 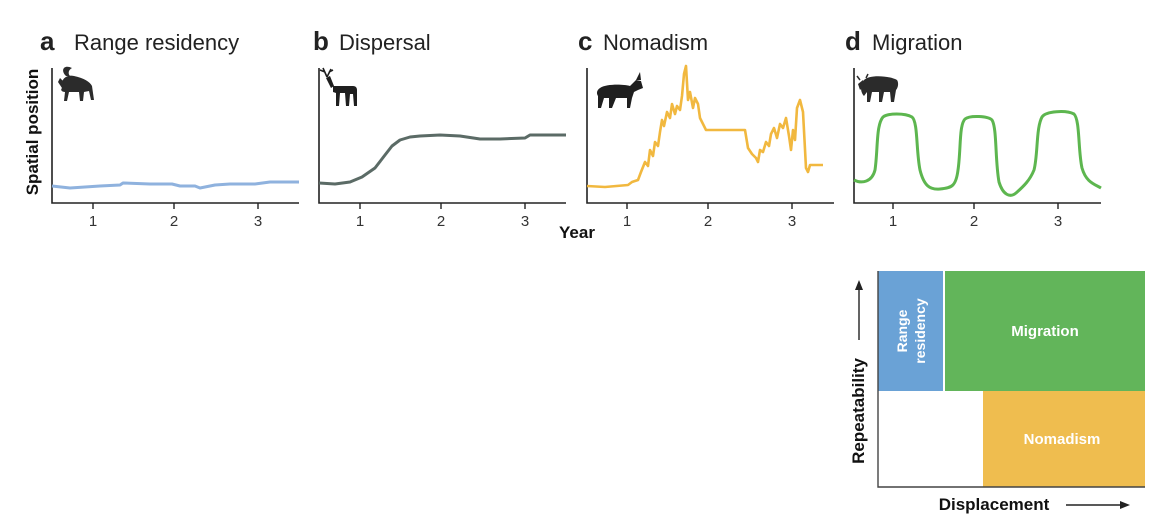 What do you see at coordinates (977, 153) in the screenshot?
I see `panel-d-series` at bounding box center [977, 153].